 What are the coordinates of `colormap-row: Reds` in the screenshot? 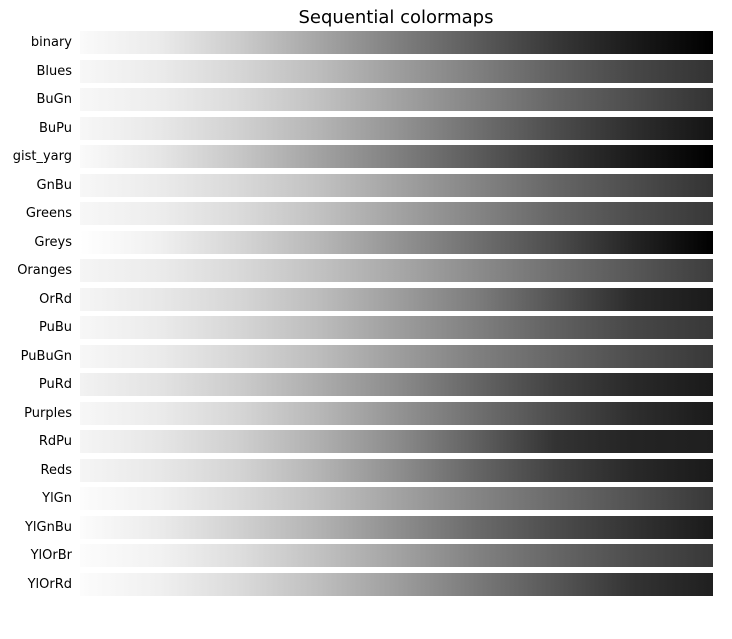 It's located at (366, 470).